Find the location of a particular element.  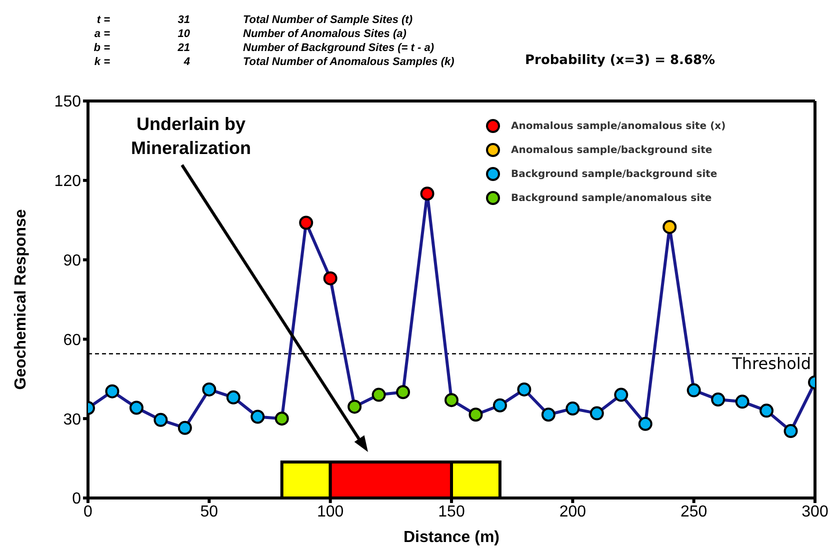

text: 21 is located at coordinates (183, 48).